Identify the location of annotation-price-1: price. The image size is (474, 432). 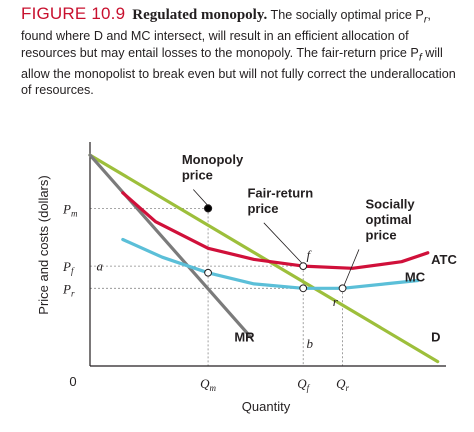
(197, 175).